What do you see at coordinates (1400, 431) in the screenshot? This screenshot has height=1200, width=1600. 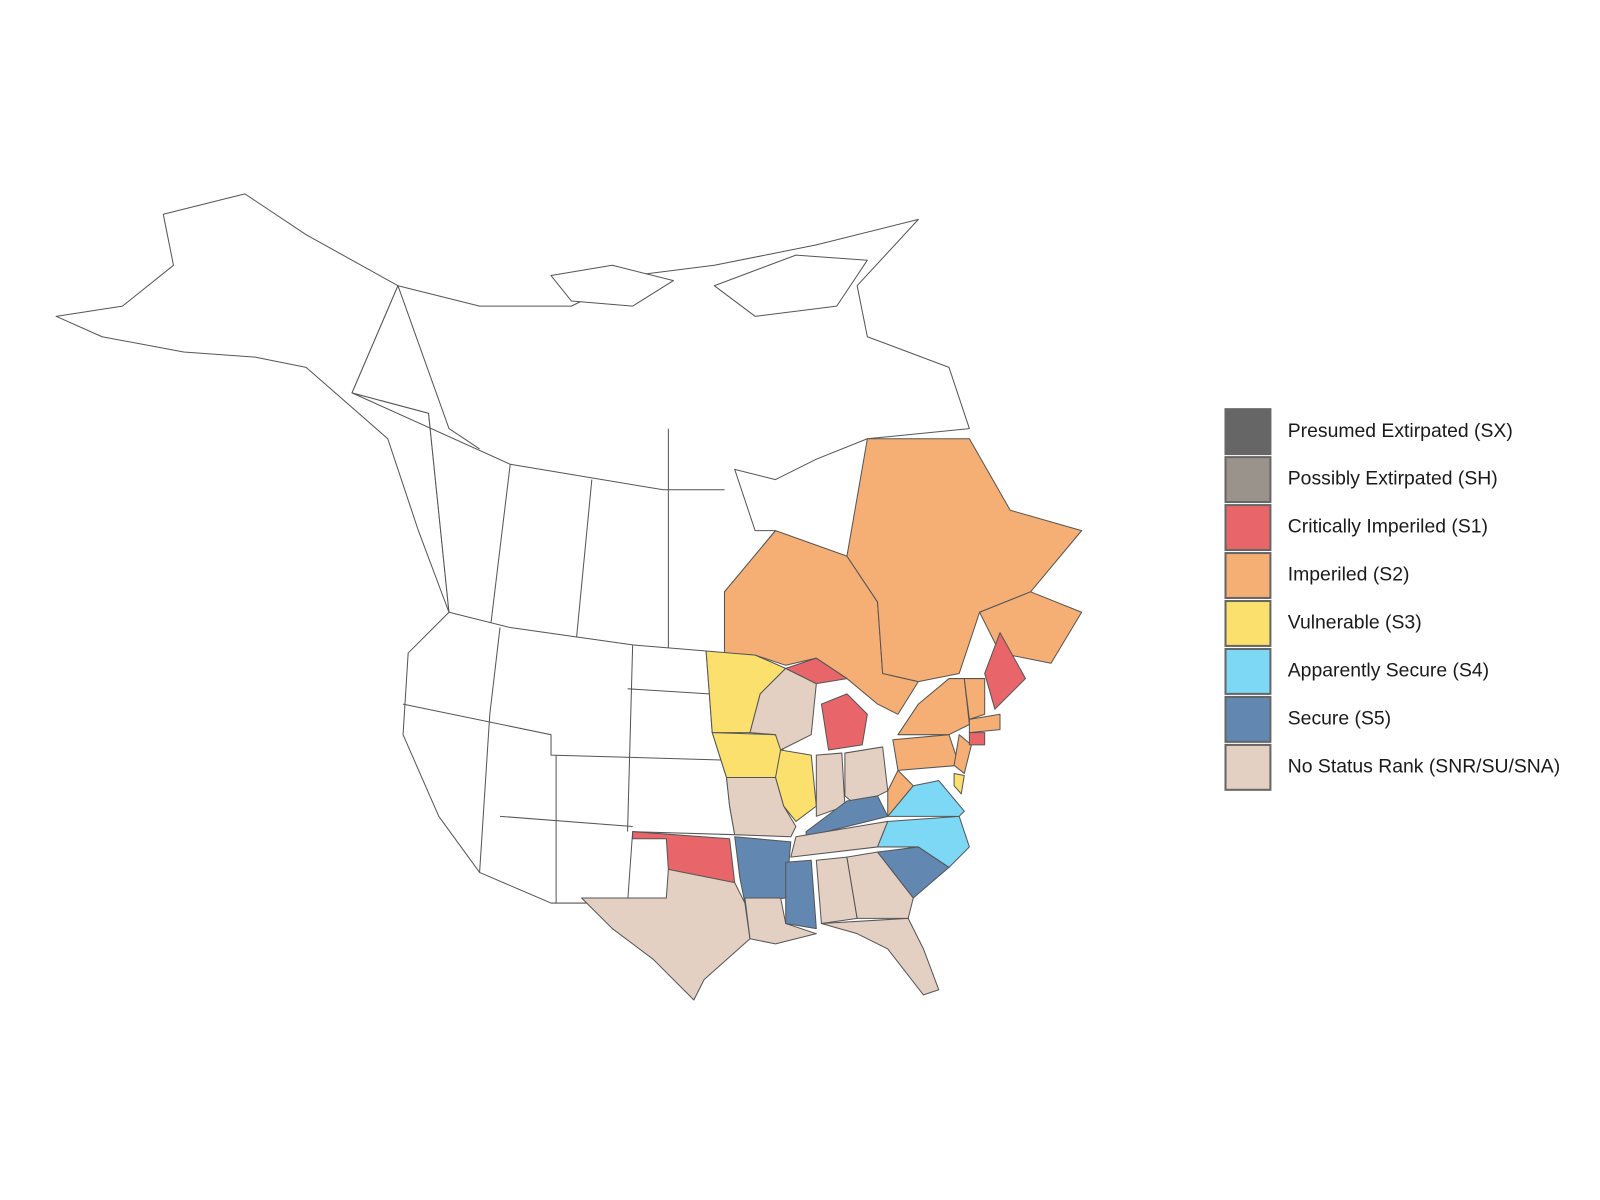 I see `legend-label: Presumed Extirpated (SX)` at bounding box center [1400, 431].